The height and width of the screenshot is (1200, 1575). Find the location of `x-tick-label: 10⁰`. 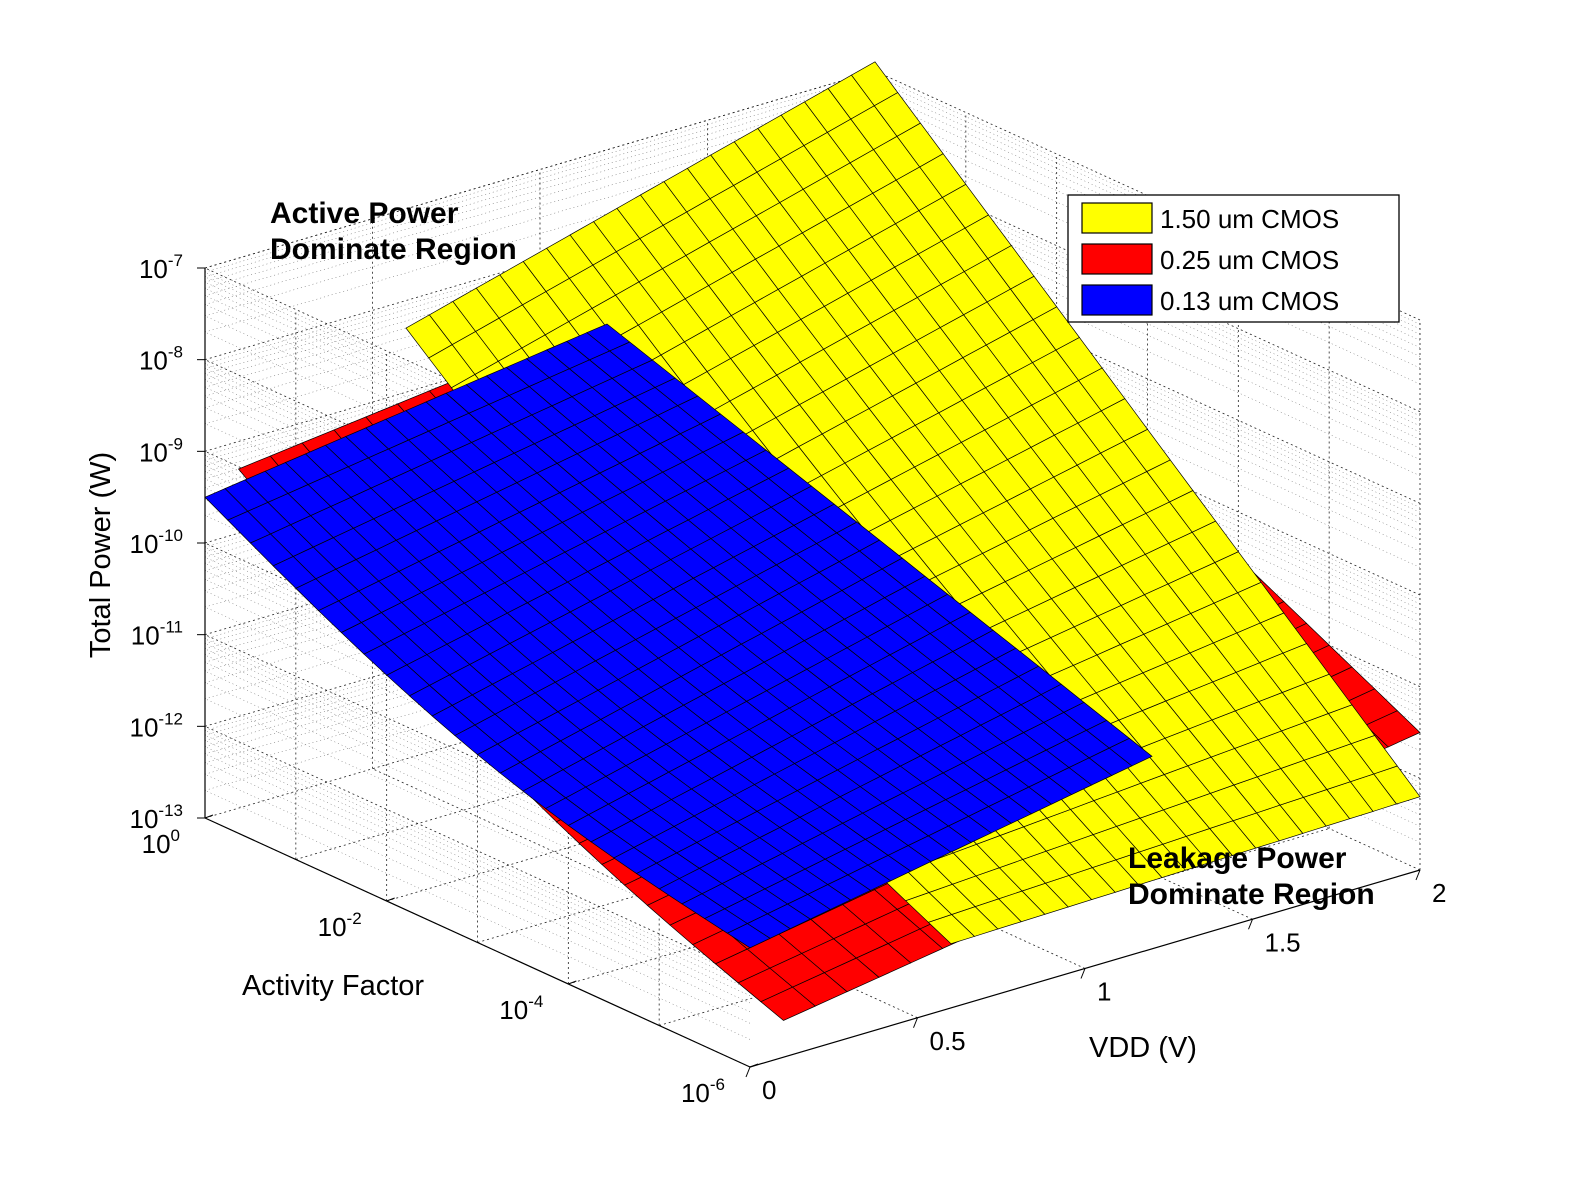

x-tick-label: 10⁰ is located at coordinates (161, 842).